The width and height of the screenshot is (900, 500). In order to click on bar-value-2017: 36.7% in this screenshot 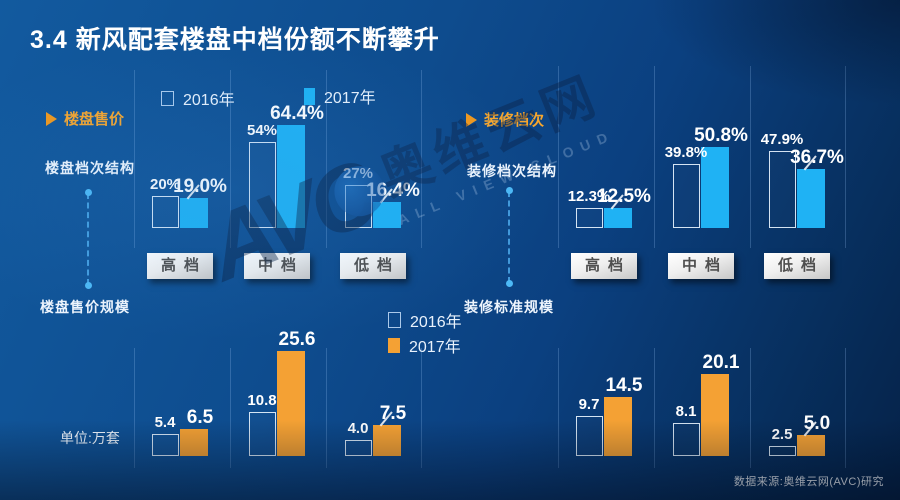, I will do `click(817, 157)`.